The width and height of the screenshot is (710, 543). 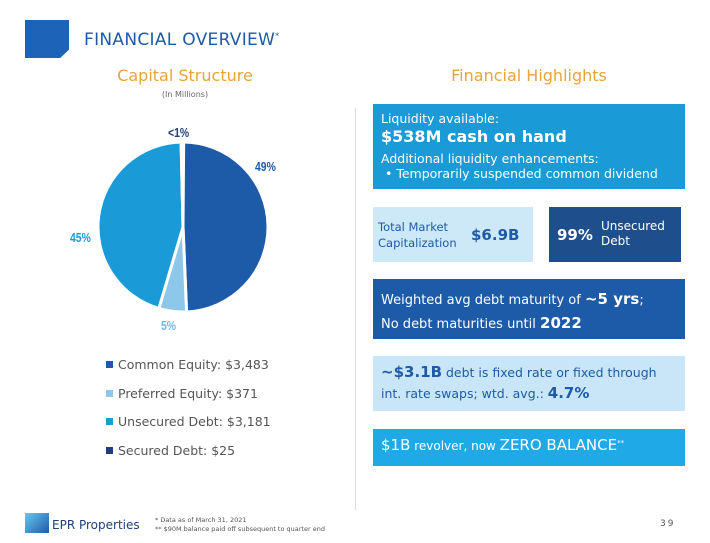 What do you see at coordinates (179, 132) in the screenshot?
I see `pie-label-secured: <1%` at bounding box center [179, 132].